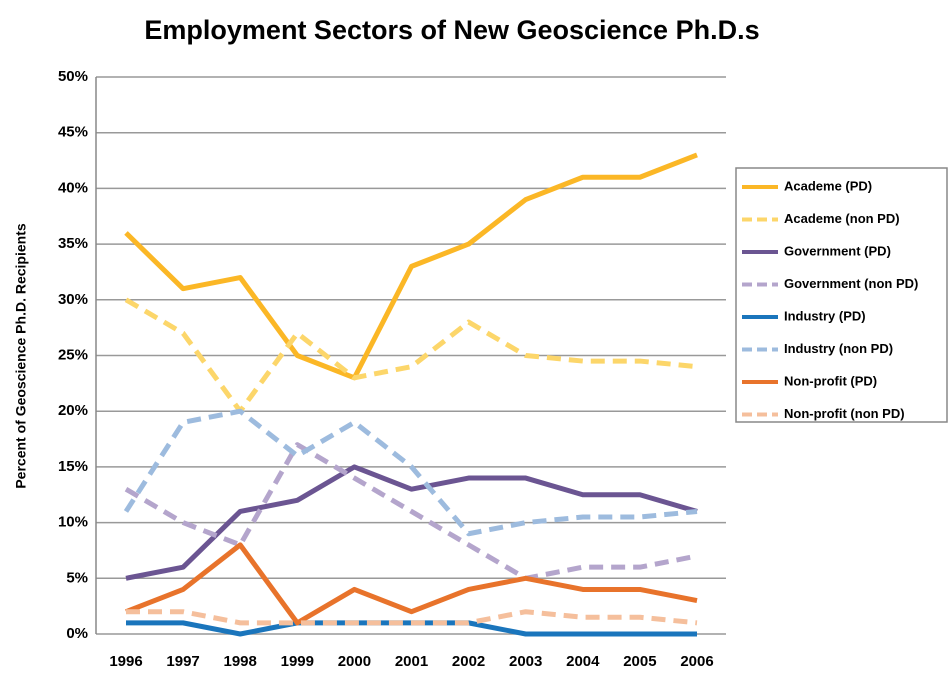 Image resolution: width=948 pixels, height=673 pixels. I want to click on x-tick-label: 2005, so click(639, 661).